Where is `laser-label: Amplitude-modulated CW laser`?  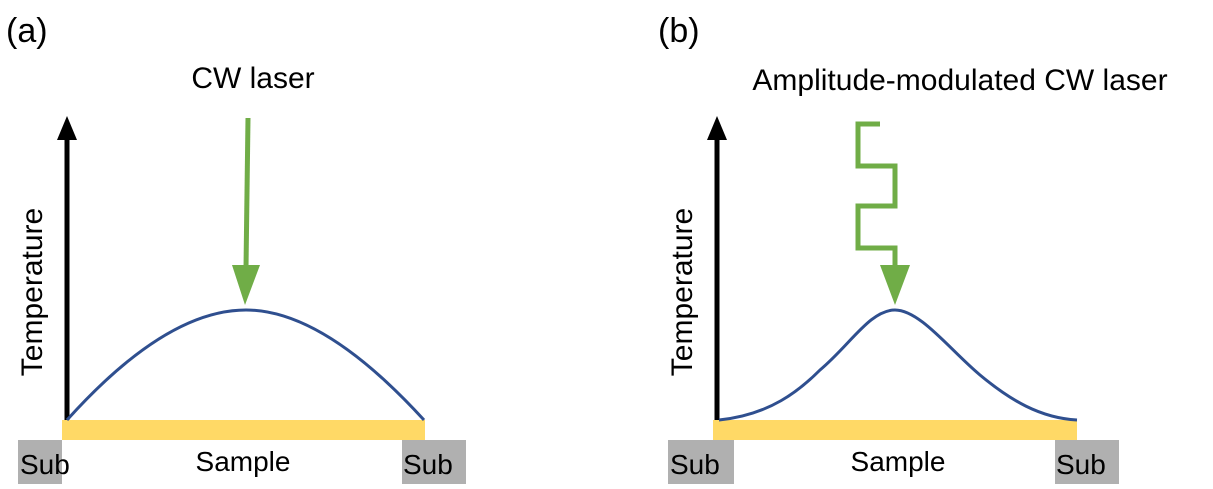
laser-label: Amplitude-modulated CW laser is located at coordinates (959, 80).